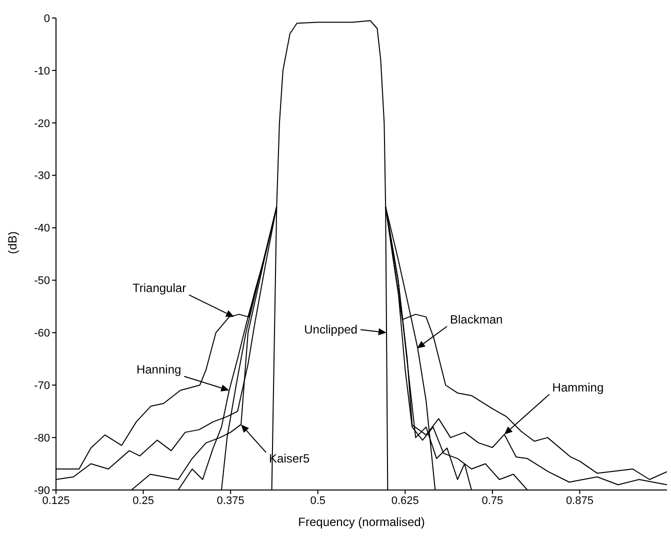  I want to click on y-tick-label: -30, so click(42, 176).